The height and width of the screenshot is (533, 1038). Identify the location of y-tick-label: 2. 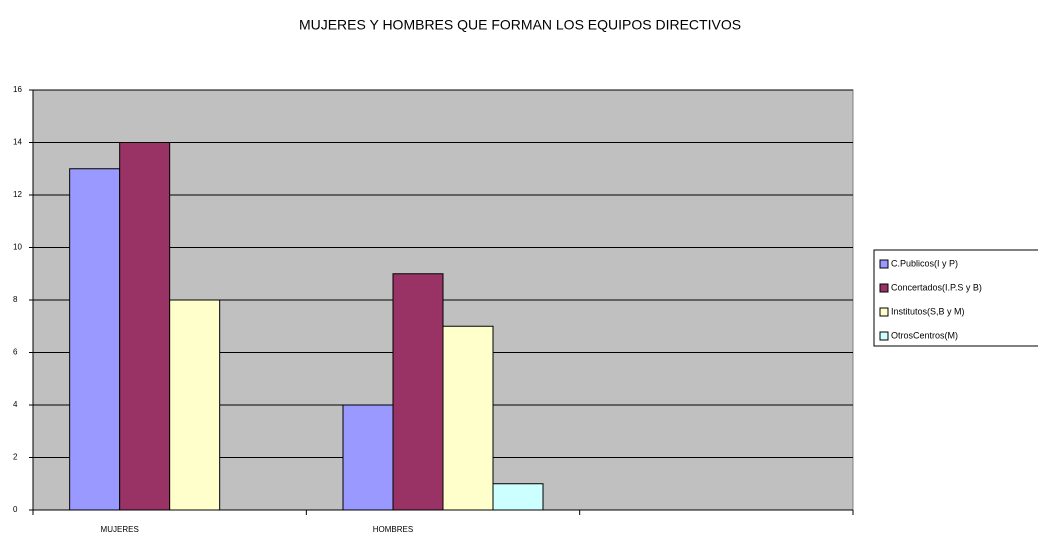
(15, 457).